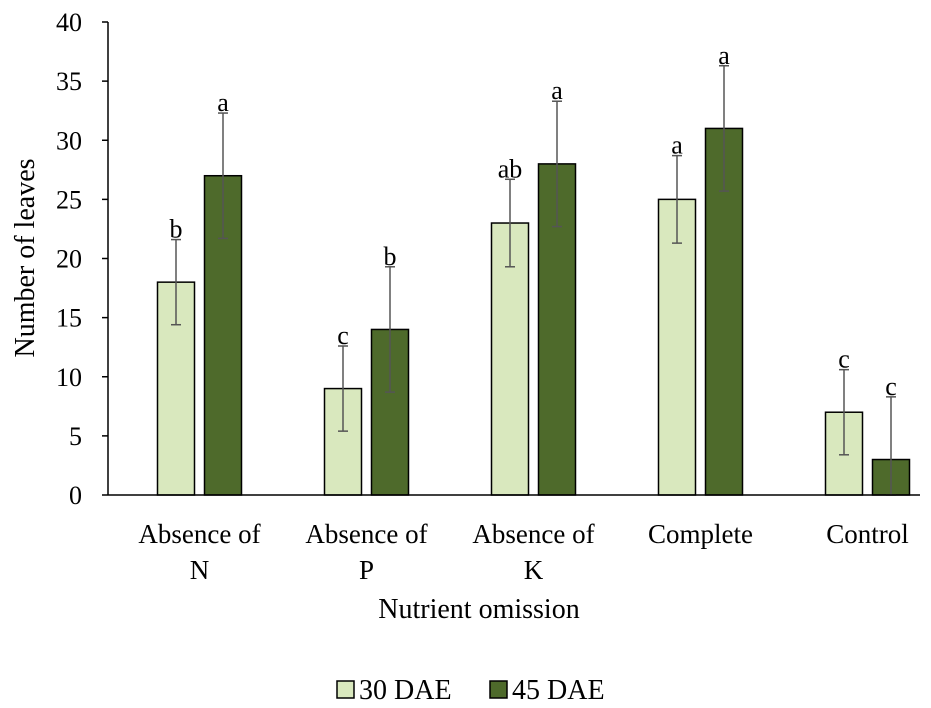 The height and width of the screenshot is (708, 931). Describe the element at coordinates (69, 81) in the screenshot. I see `y-tick-label: 35` at that location.